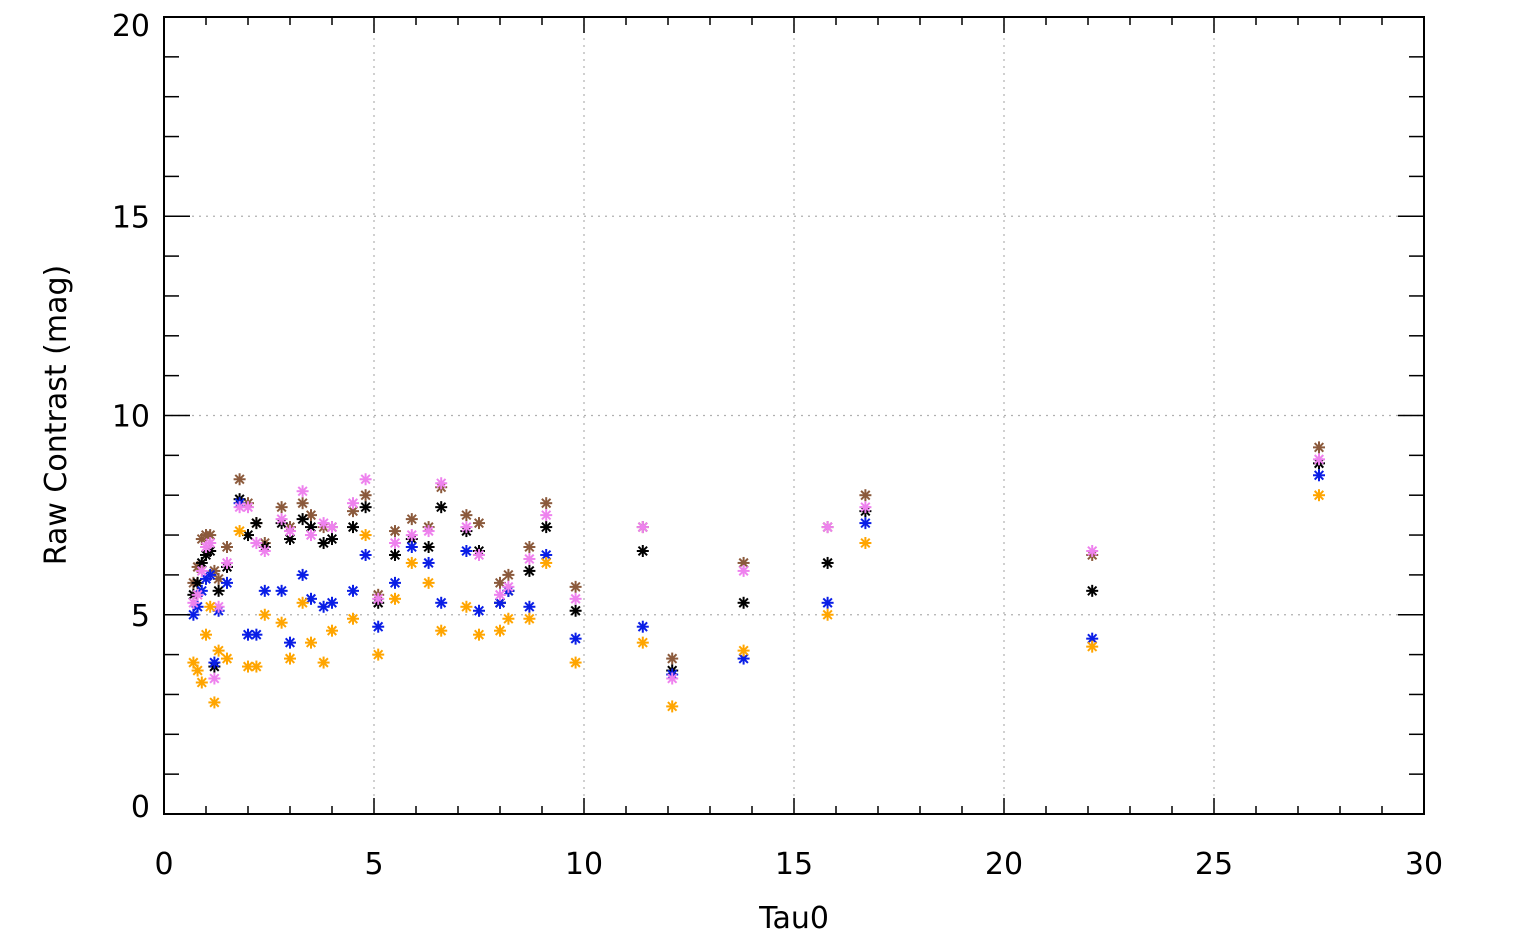 The width and height of the screenshot is (1516, 940). What do you see at coordinates (1214, 864) in the screenshot?
I see `x-tick-label: 25` at bounding box center [1214, 864].